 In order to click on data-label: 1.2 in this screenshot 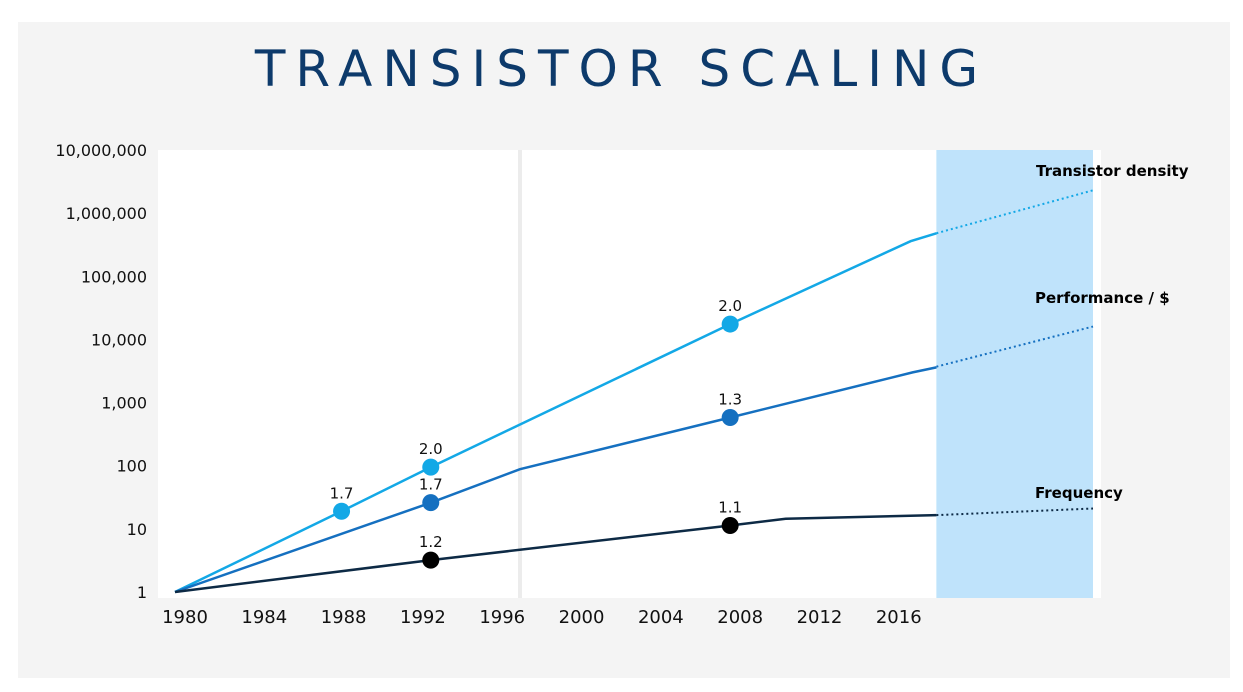, I will do `click(431, 542)`.